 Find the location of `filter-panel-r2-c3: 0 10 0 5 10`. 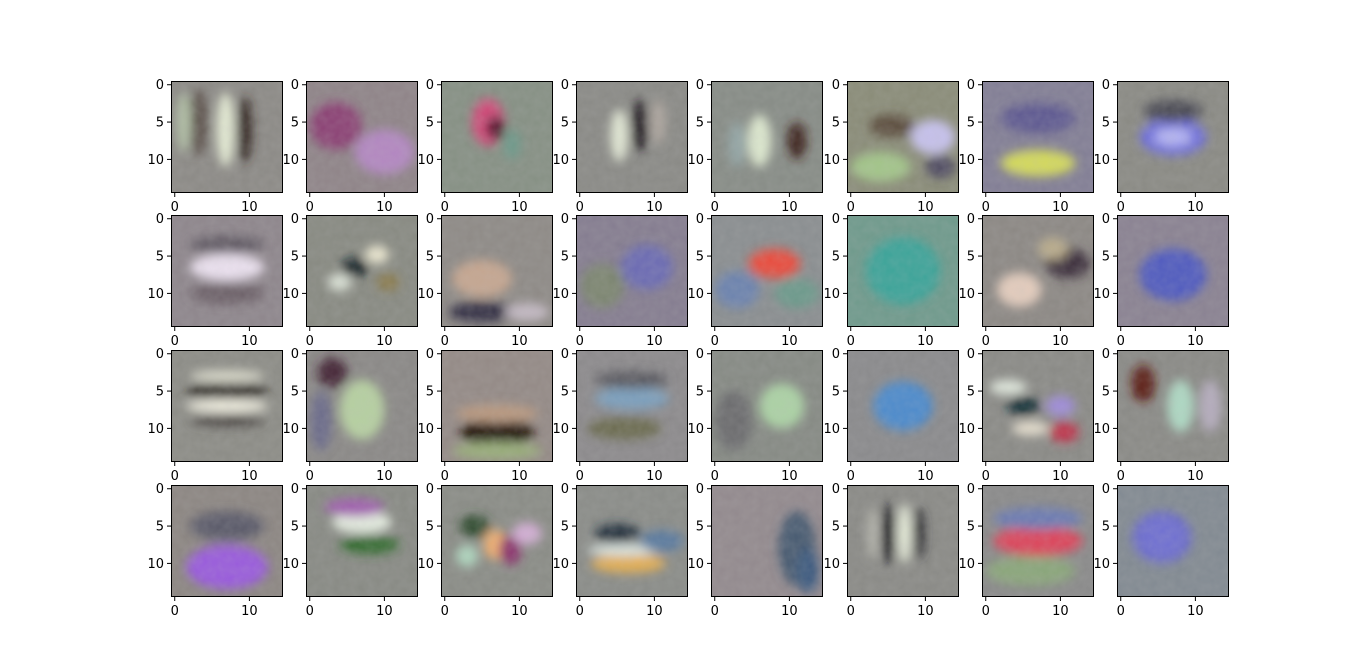

filter-panel-r2-c3: 0 10 0 5 10 is located at coordinates (620, 415).